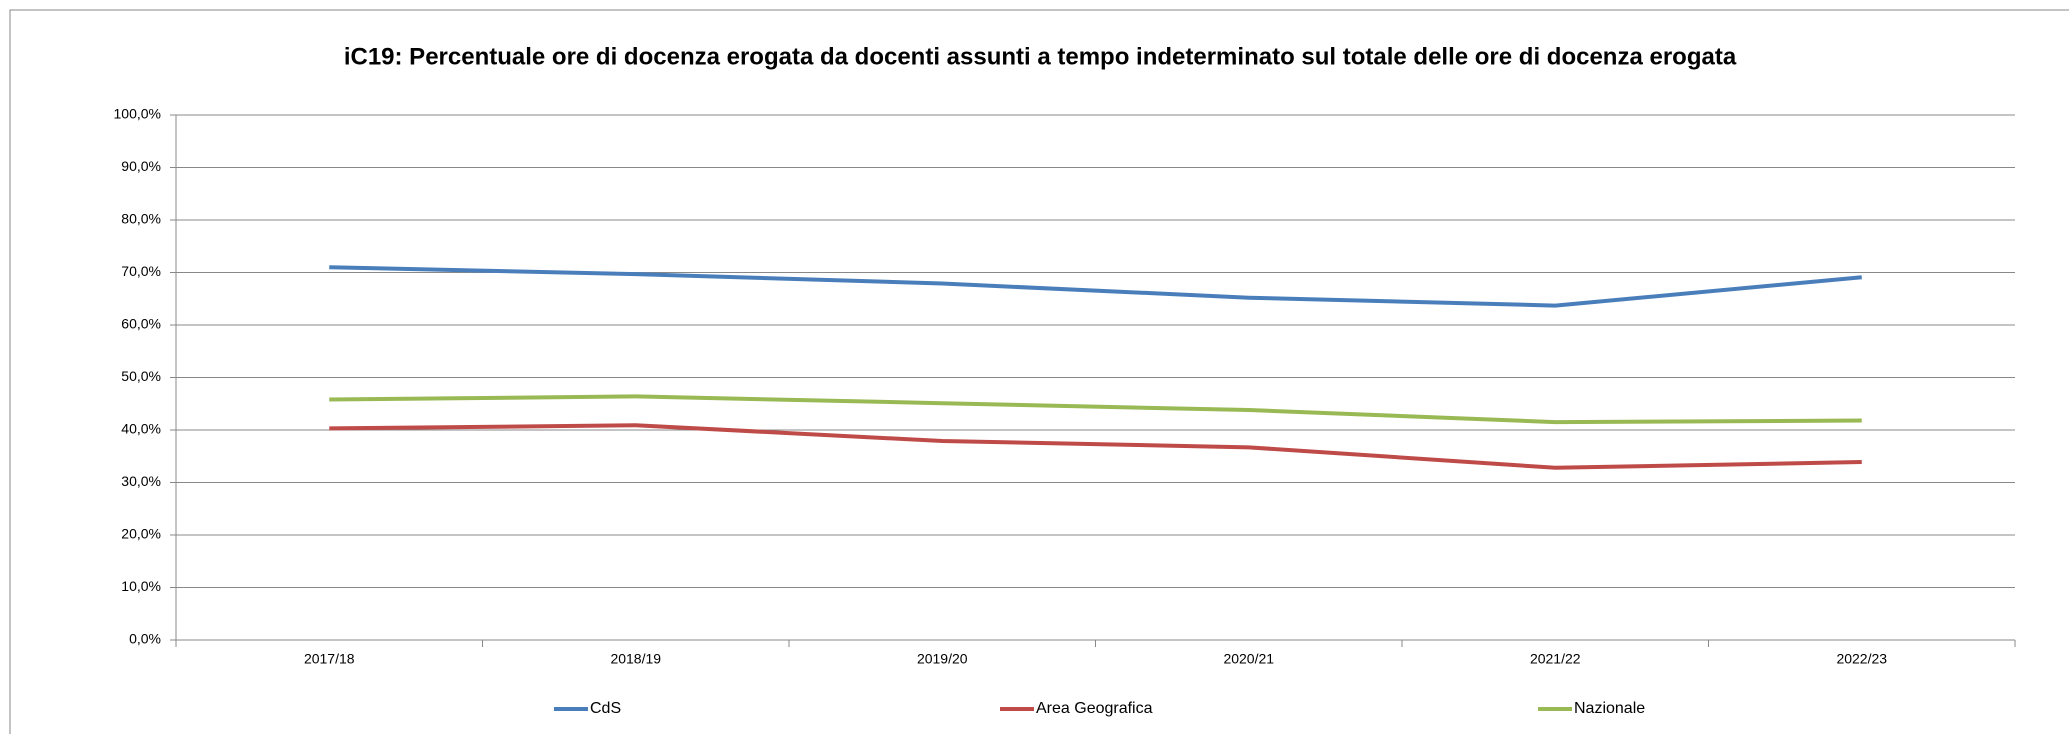  Describe the element at coordinates (137, 114) in the screenshot. I see `y-tick-label: 100,0%` at that location.